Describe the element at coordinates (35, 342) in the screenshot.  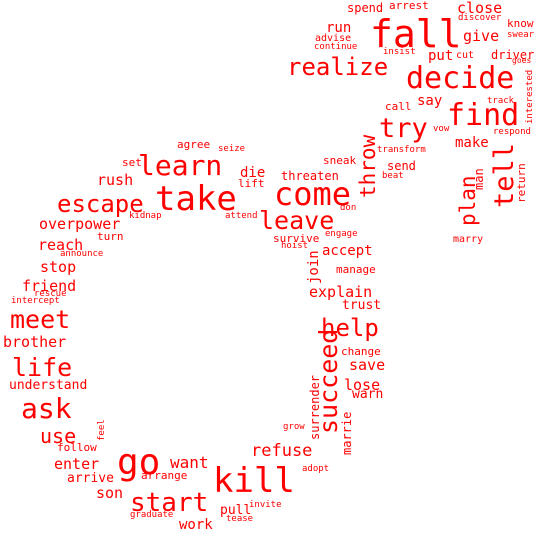
I see `word-brother: brother` at that location.